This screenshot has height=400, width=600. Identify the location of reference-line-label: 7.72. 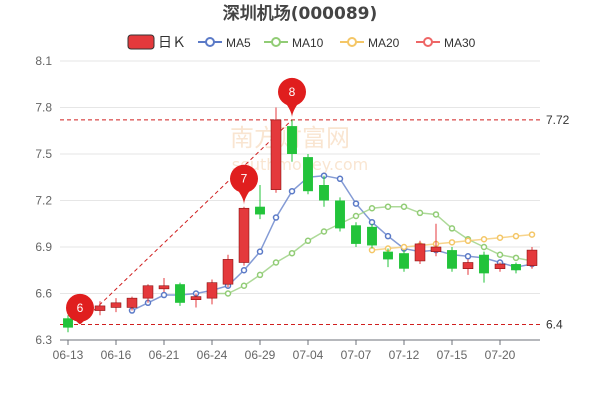
(558, 120).